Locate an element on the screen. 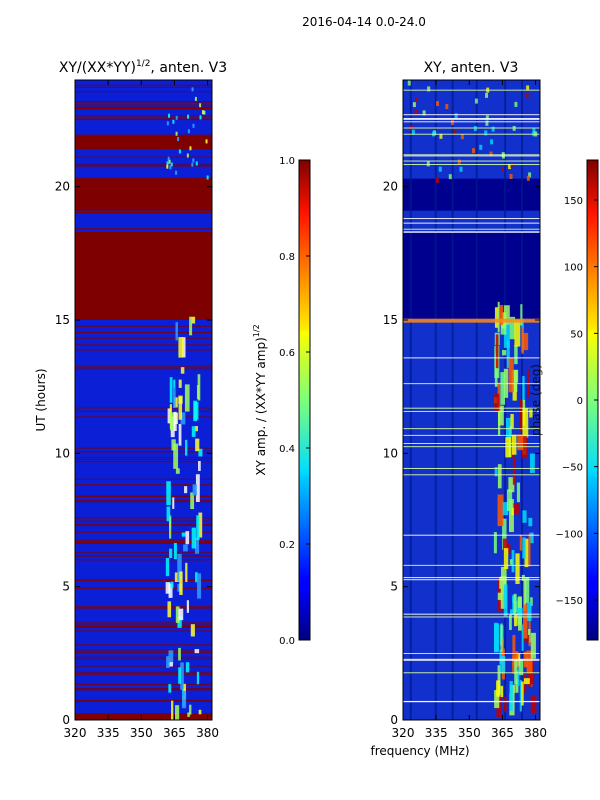  y-tick-label: 20 is located at coordinates (62, 187).